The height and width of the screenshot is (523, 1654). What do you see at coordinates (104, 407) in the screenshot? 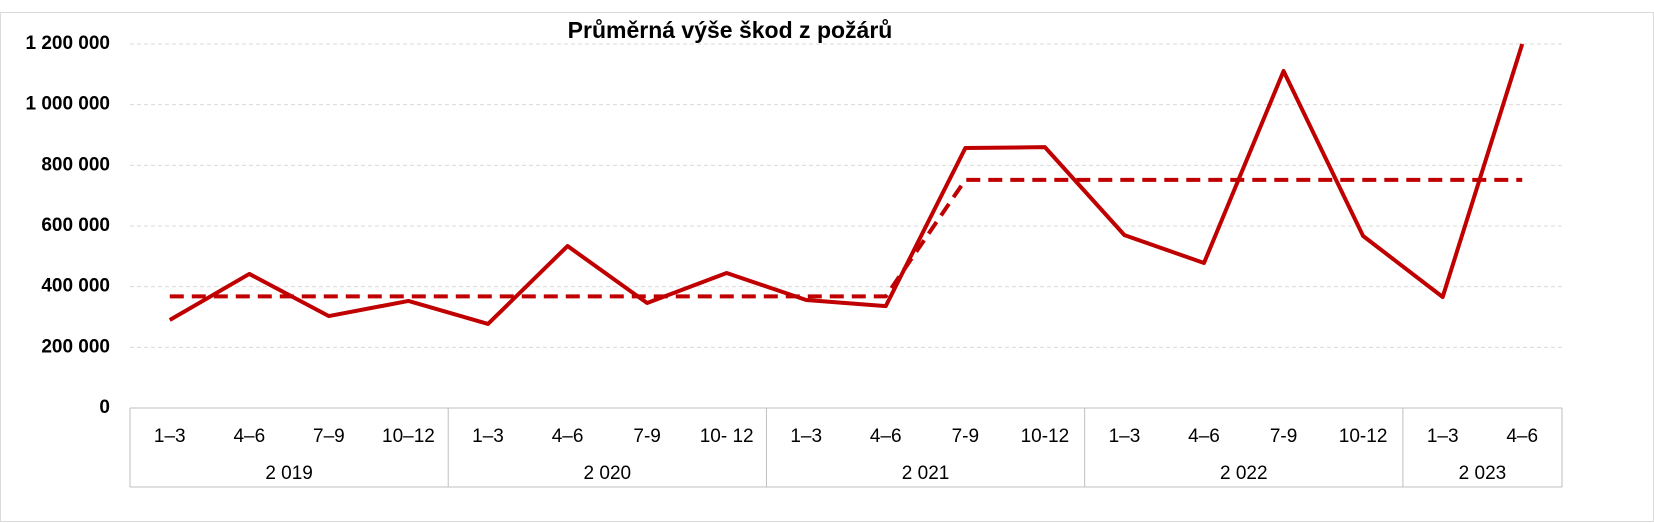
I see `y-tick-label: 0` at bounding box center [104, 407].